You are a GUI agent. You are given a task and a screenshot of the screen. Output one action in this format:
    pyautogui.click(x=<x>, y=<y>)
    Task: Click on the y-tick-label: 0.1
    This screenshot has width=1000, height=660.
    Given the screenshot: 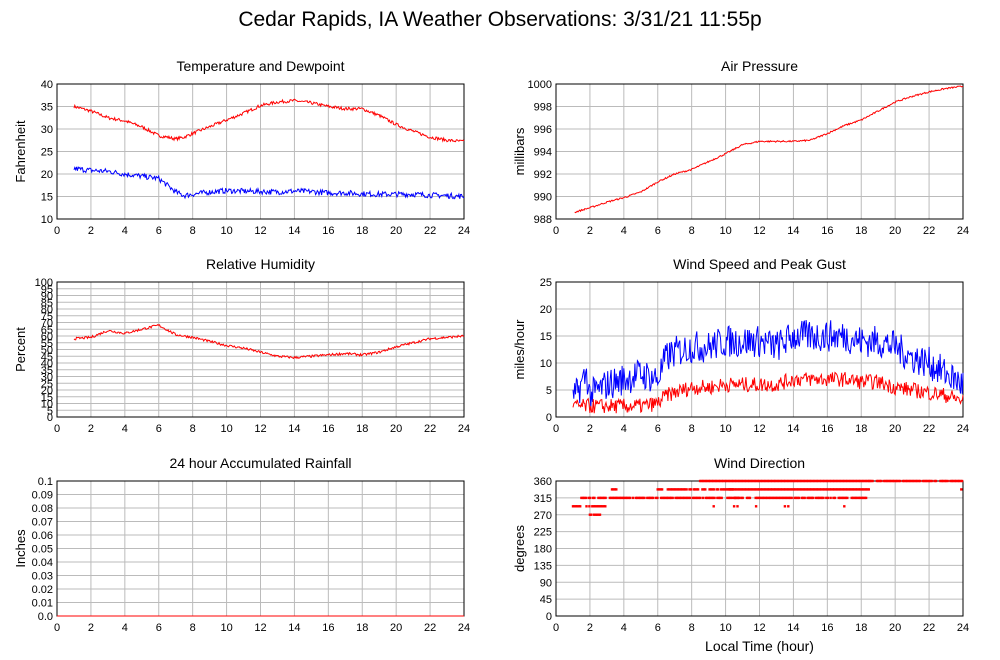 What is the action you would take?
    pyautogui.click(x=45, y=482)
    